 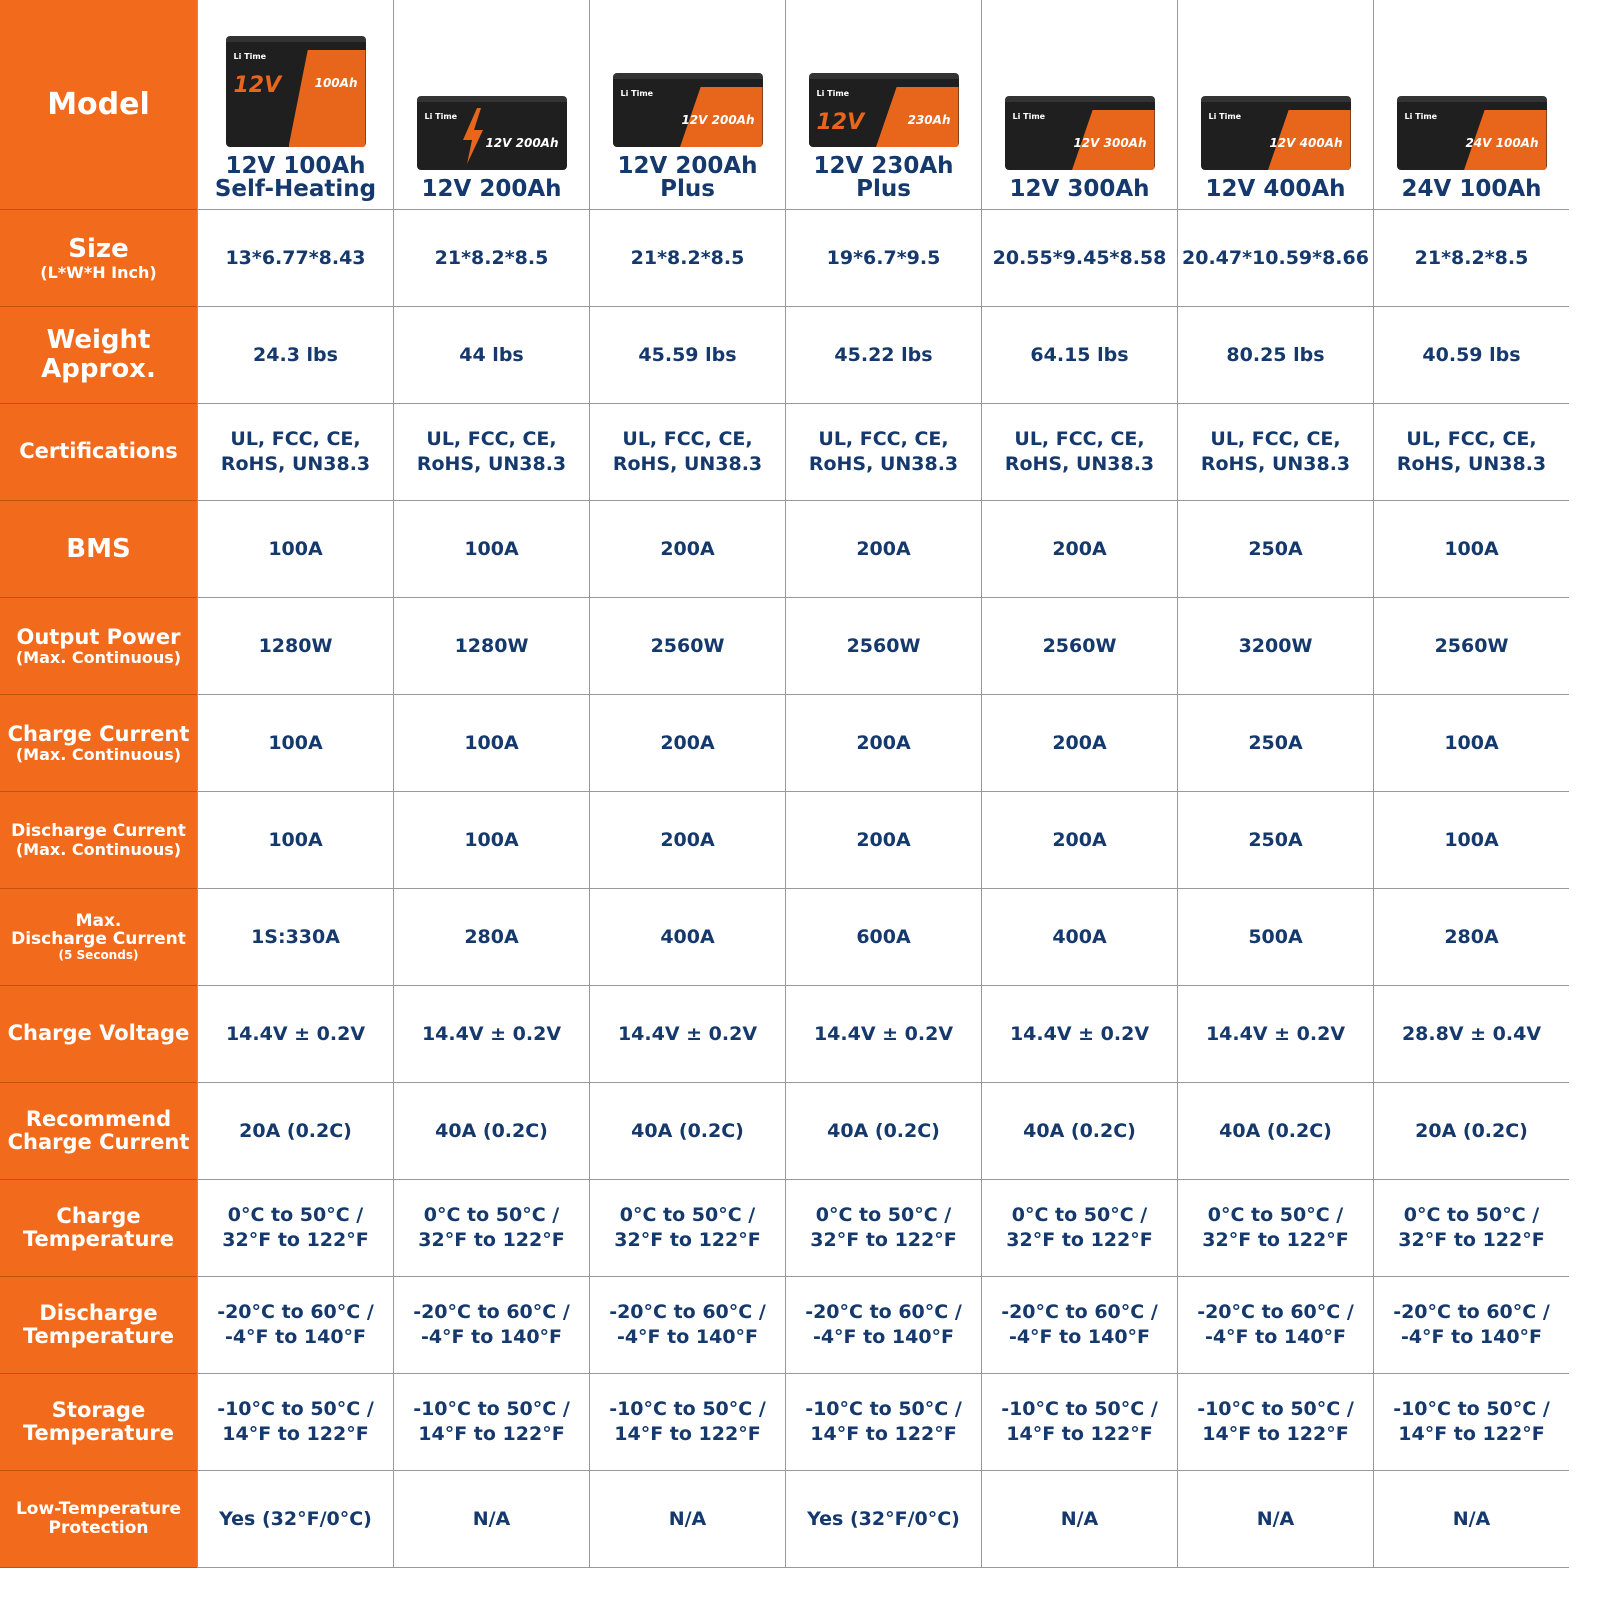 What do you see at coordinates (1275, 105) in the screenshot?
I see `model-header-cell: Li Time 12V 400Ah 12V 400Ah` at bounding box center [1275, 105].